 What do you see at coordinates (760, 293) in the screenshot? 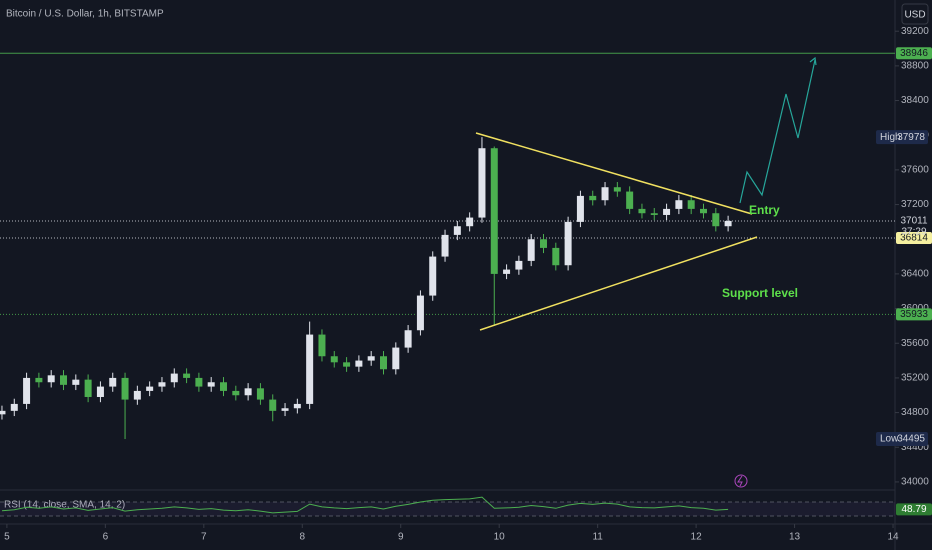
I see `annotation: Support level` at bounding box center [760, 293].